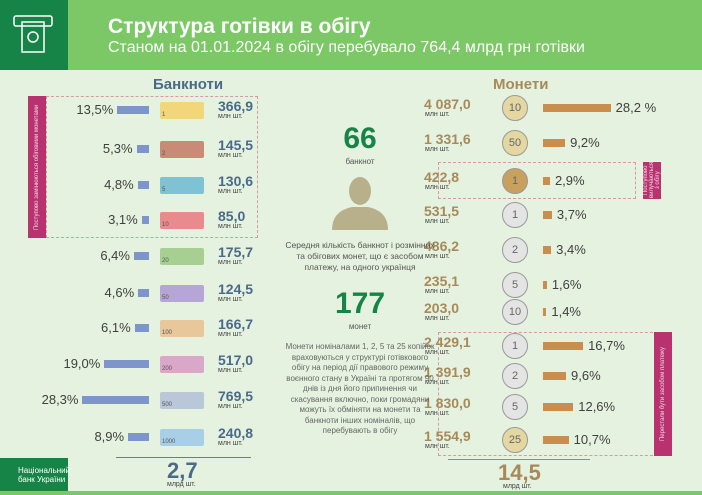 This screenshot has width=702, height=495. Describe the element at coordinates (585, 142) in the screenshot. I see `coin-pct: 9,2%` at that location.